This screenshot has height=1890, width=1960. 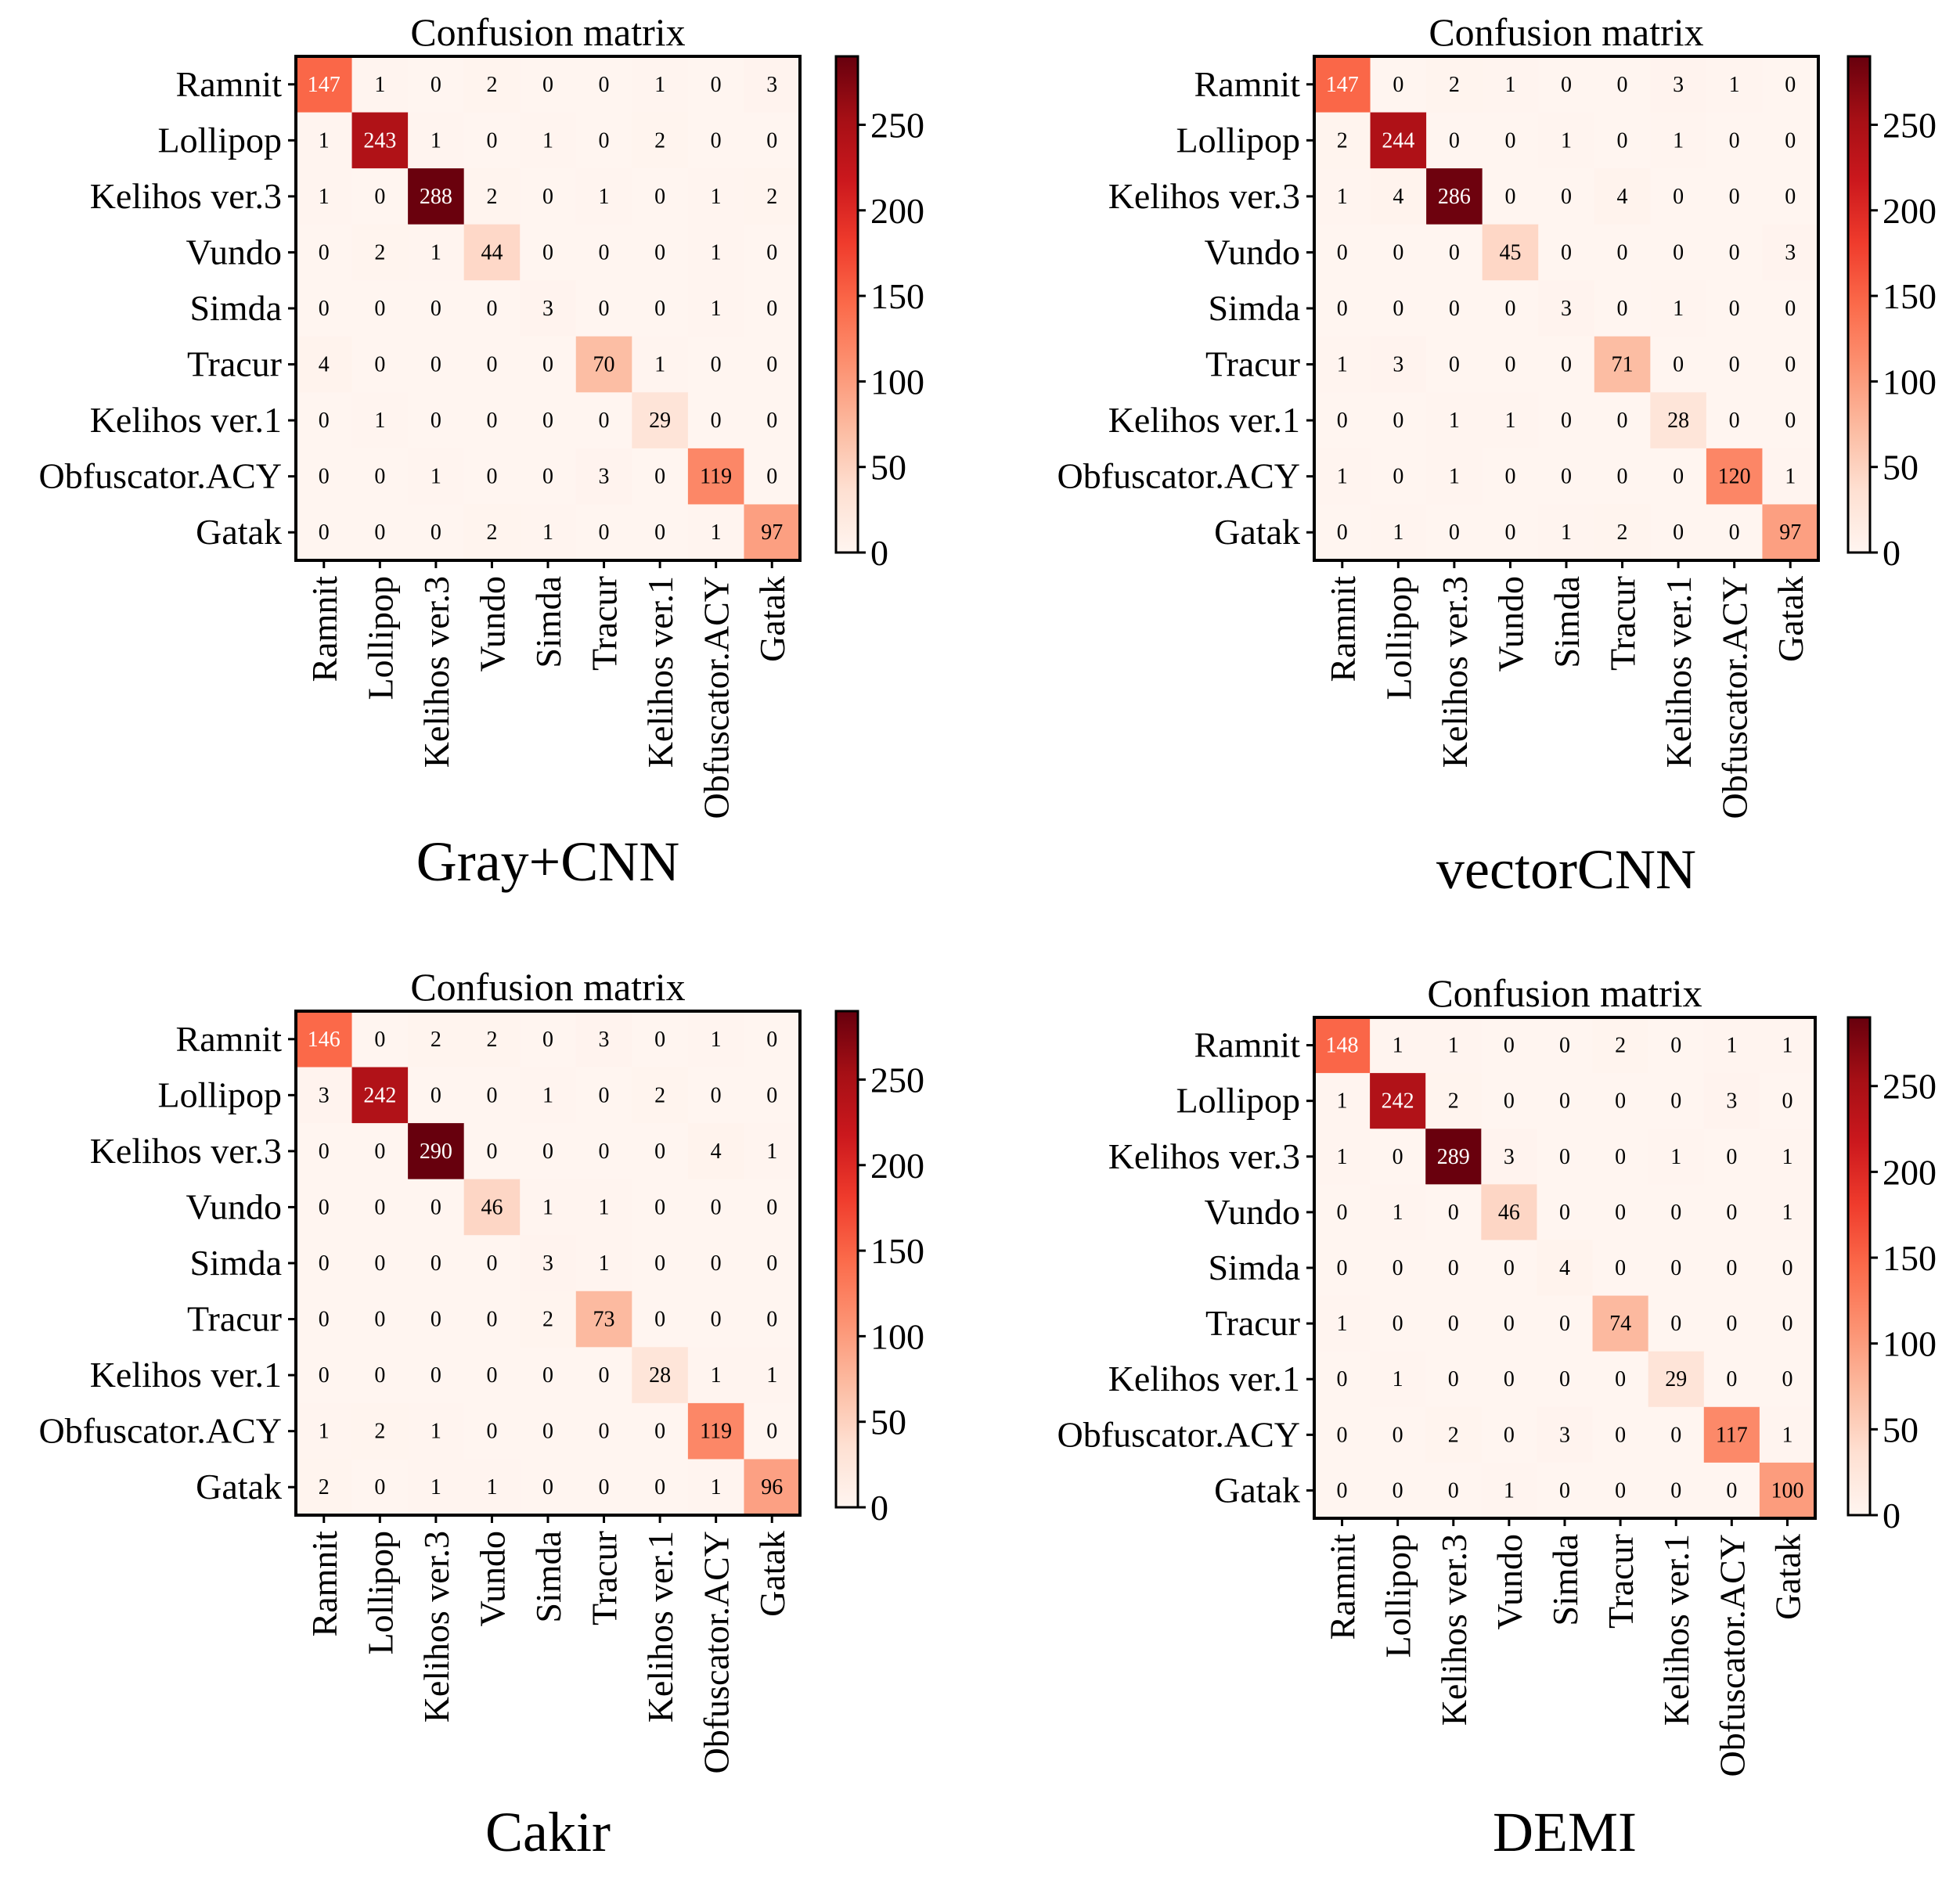 What do you see at coordinates (547, 32) in the screenshot?
I see `matrix-title: Confusion matrix` at bounding box center [547, 32].